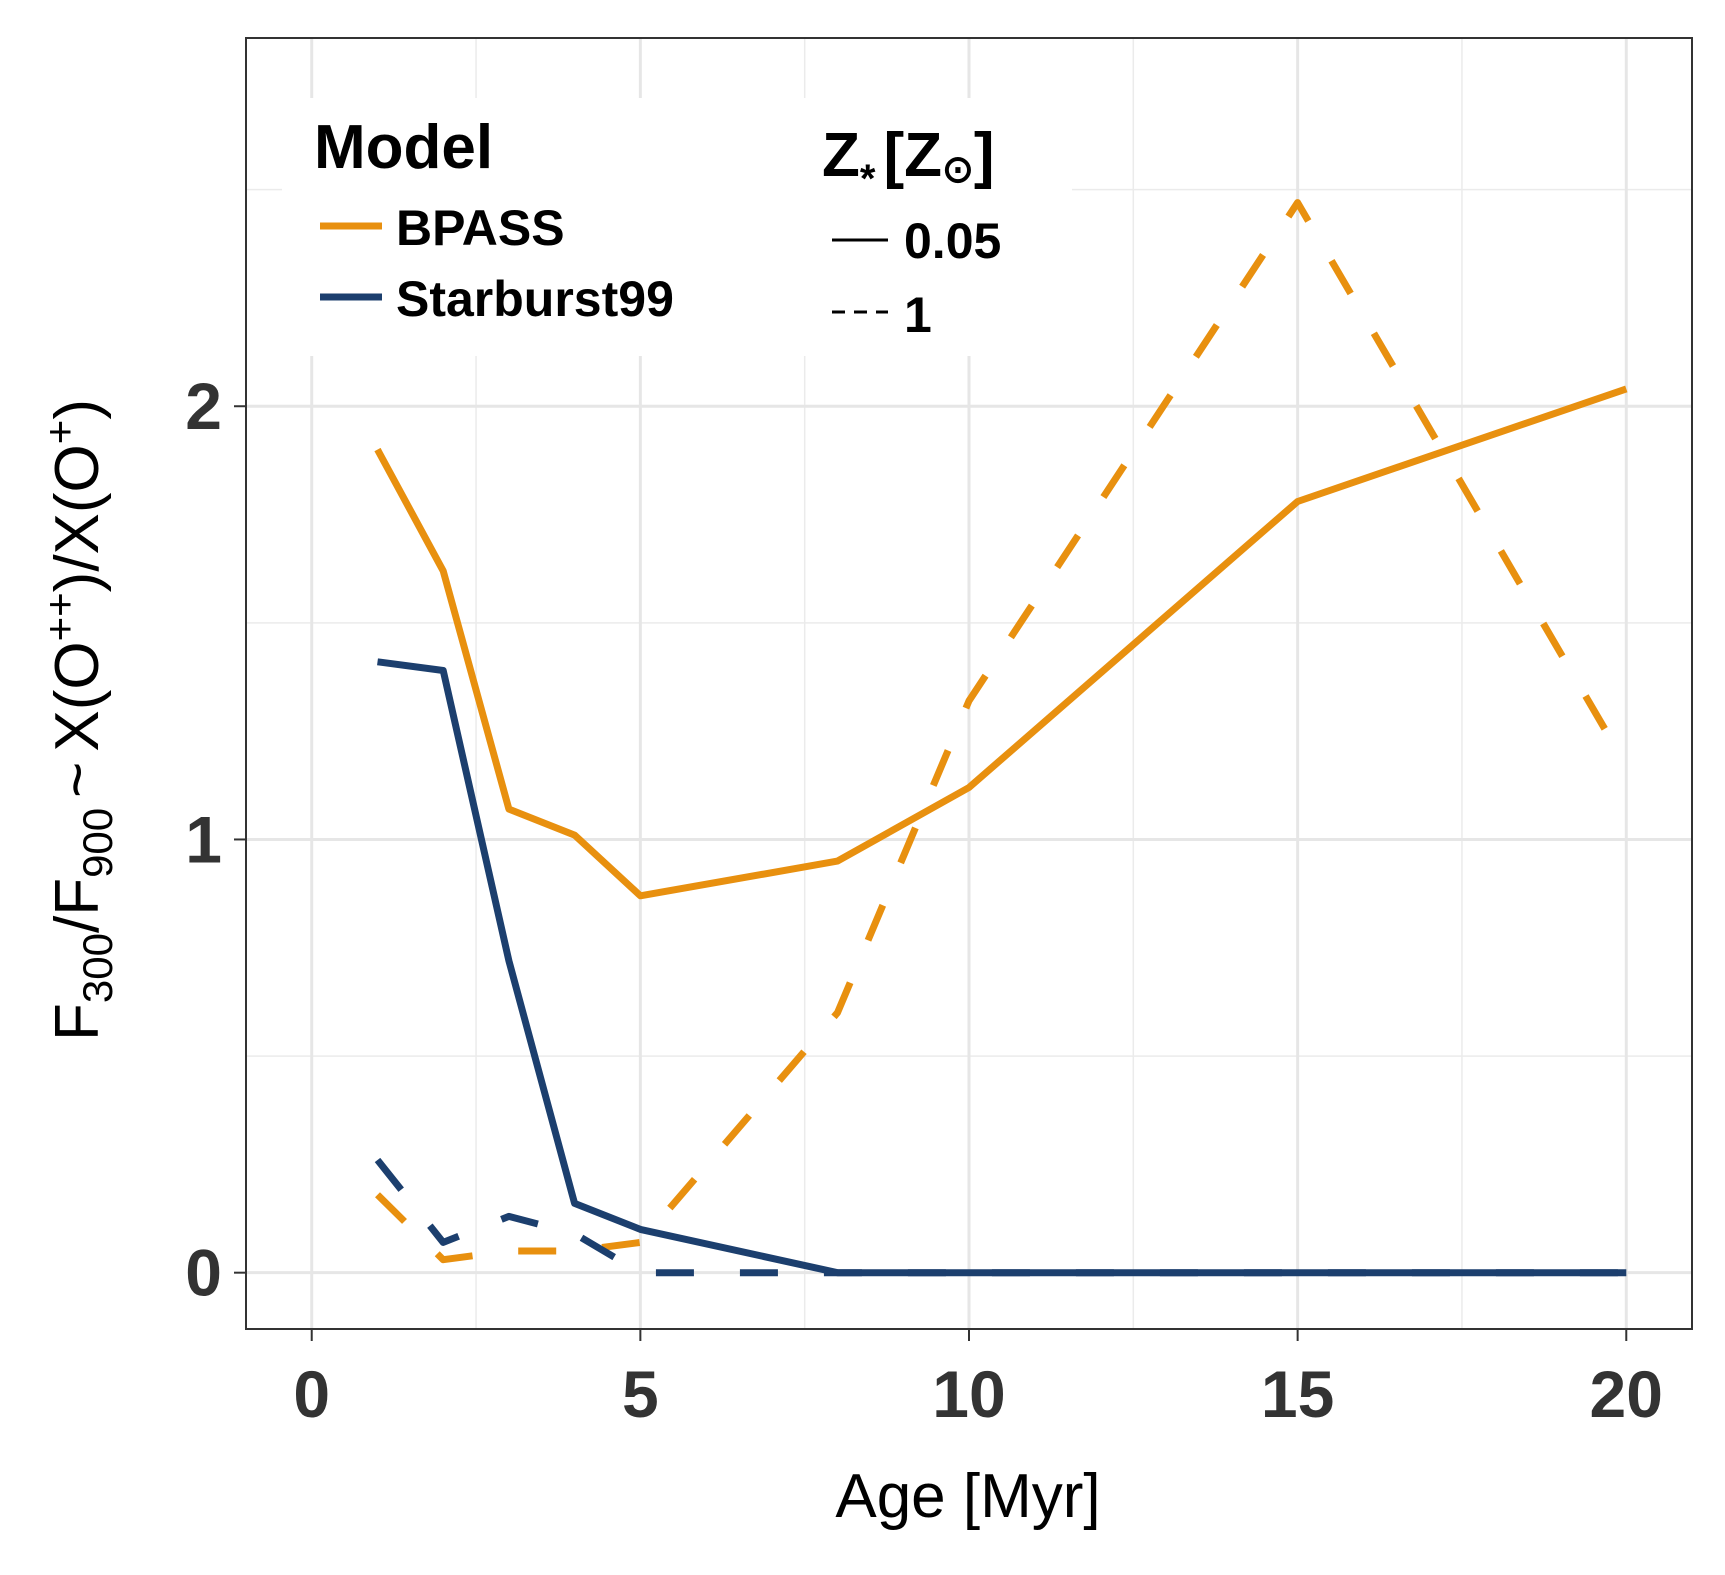 This screenshot has width=1725, height=1575. Describe the element at coordinates (535, 299) in the screenshot. I see `legend-label-starburst99: Starburst99` at that location.